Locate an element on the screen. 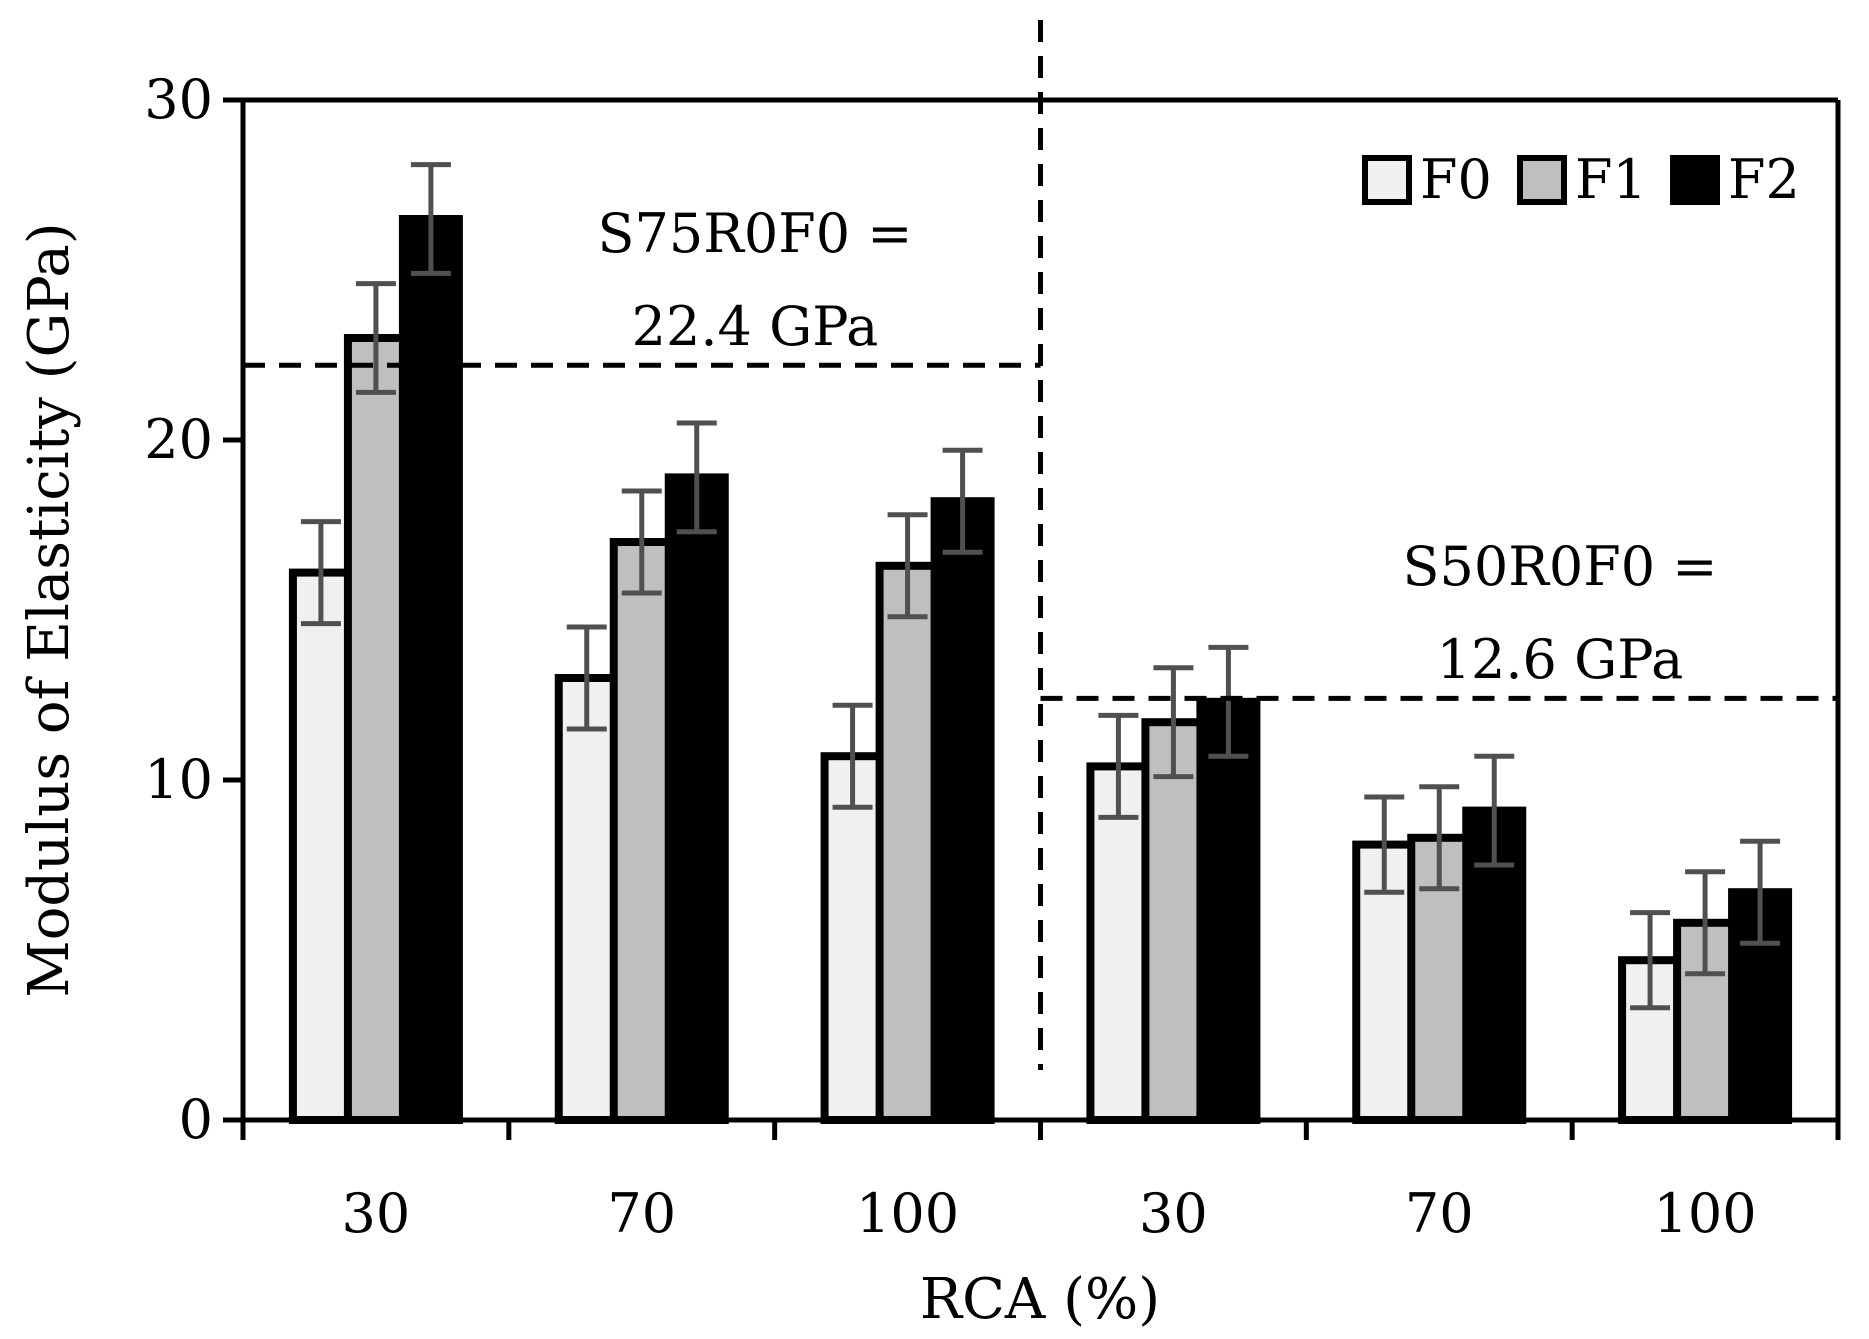 This screenshot has width=1869, height=1339. reference-label-s75-line1: S75R0F0 = is located at coordinates (755, 233).